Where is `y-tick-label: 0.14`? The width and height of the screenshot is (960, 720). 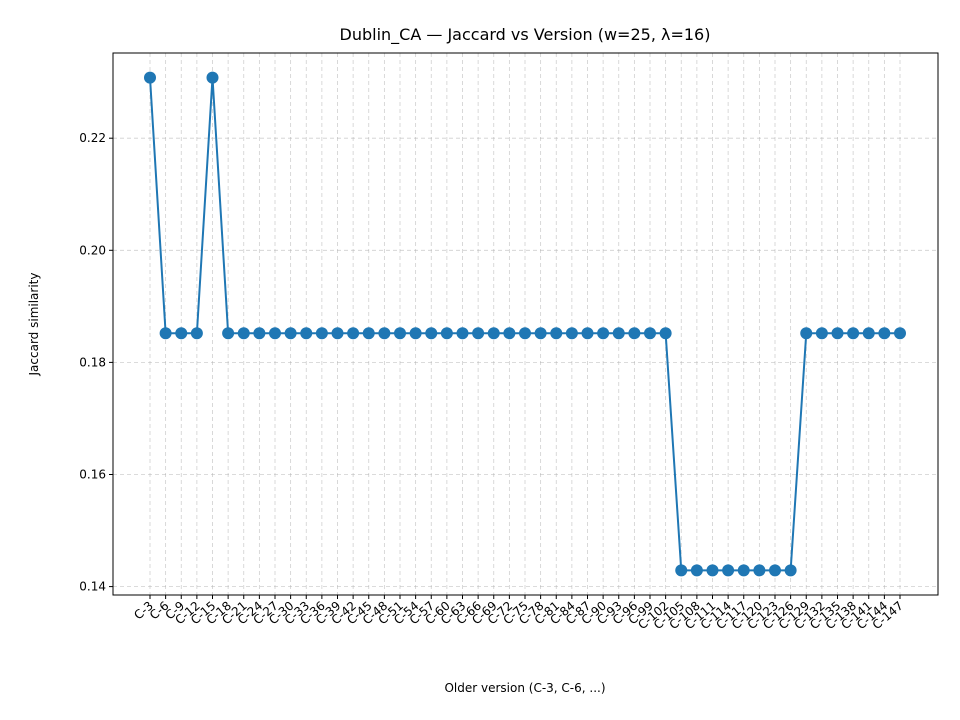
y-tick-label: 0.14 is located at coordinates (92, 587).